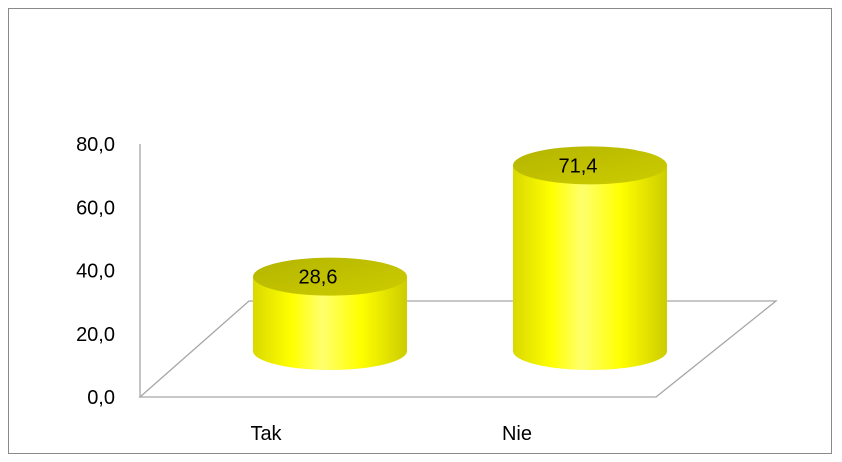 This screenshot has width=842, height=462. What do you see at coordinates (95, 208) in the screenshot?
I see `y-tick-label: 60,0` at bounding box center [95, 208].